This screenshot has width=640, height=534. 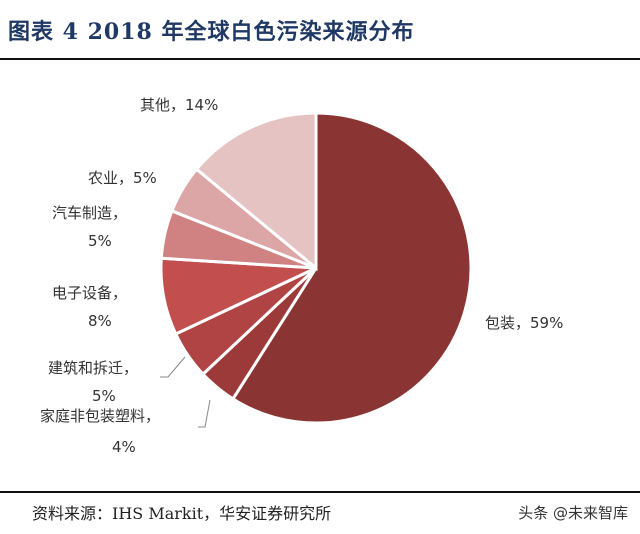 I want to click on data-label-3: 电子设备，, so click(x=89, y=293).